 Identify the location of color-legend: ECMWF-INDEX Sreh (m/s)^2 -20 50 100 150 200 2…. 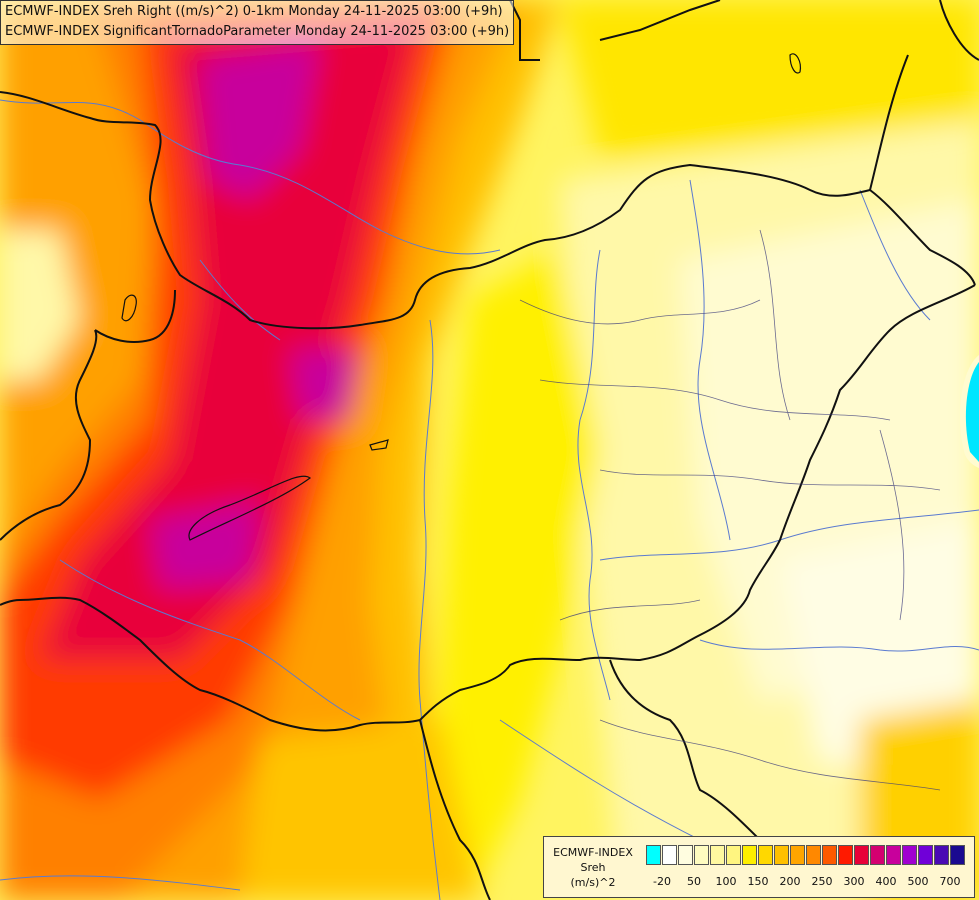
(759, 867).